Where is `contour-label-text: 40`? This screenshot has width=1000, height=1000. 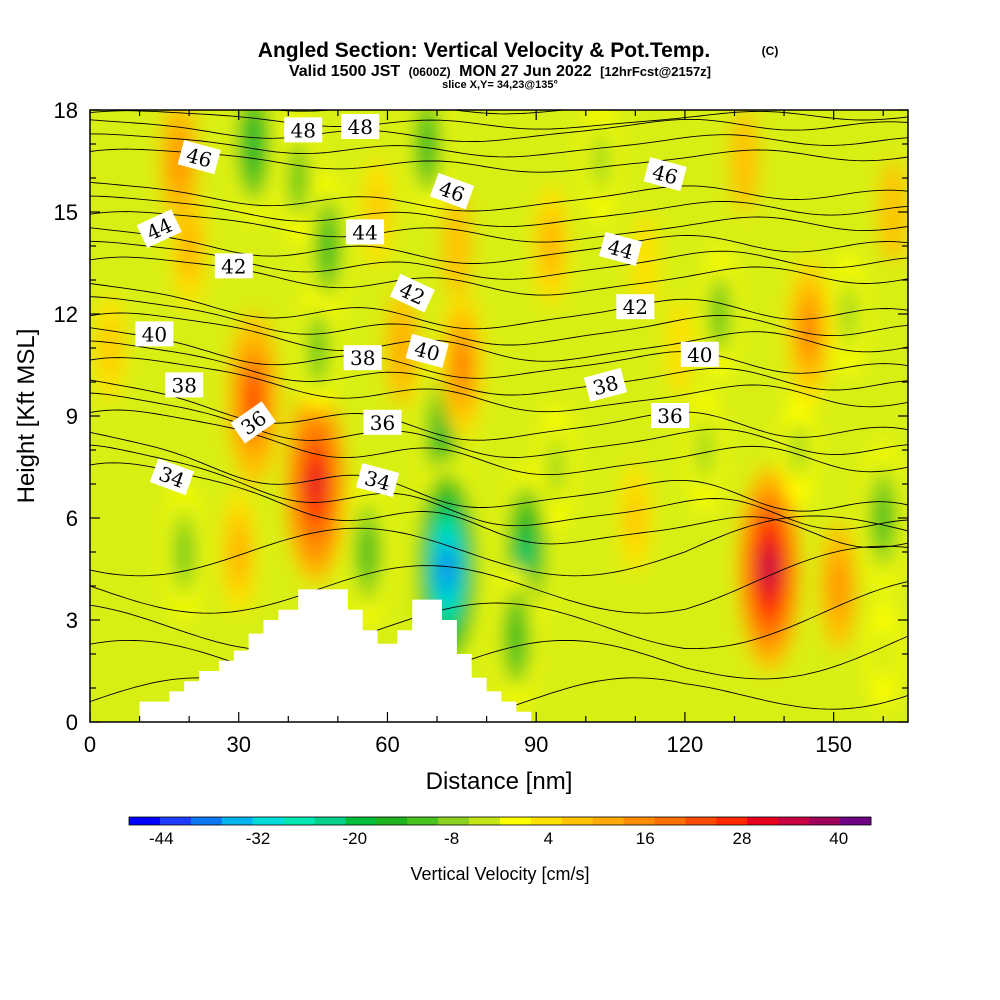
contour-label-text: 40 is located at coordinates (154, 334).